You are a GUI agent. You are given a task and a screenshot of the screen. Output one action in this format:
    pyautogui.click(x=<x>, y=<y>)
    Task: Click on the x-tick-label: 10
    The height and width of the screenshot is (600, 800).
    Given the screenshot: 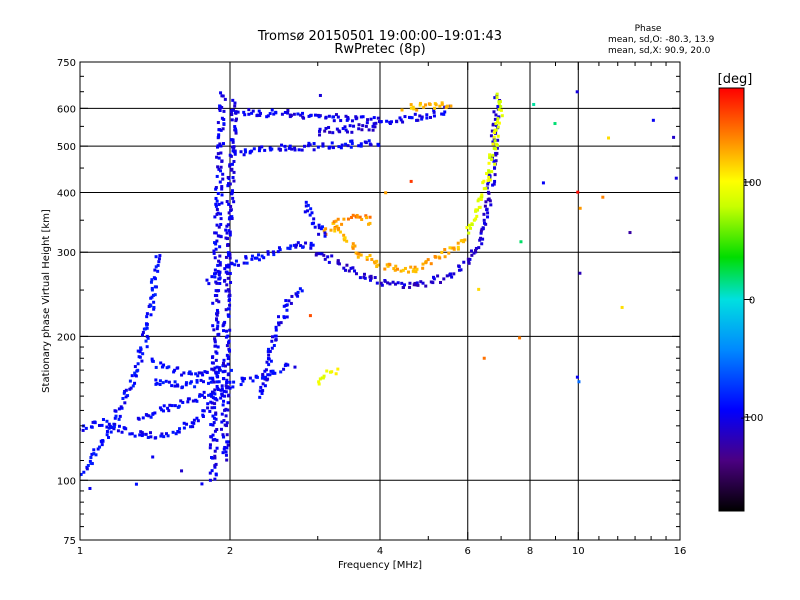 What is the action you would take?
    pyautogui.click(x=578, y=551)
    